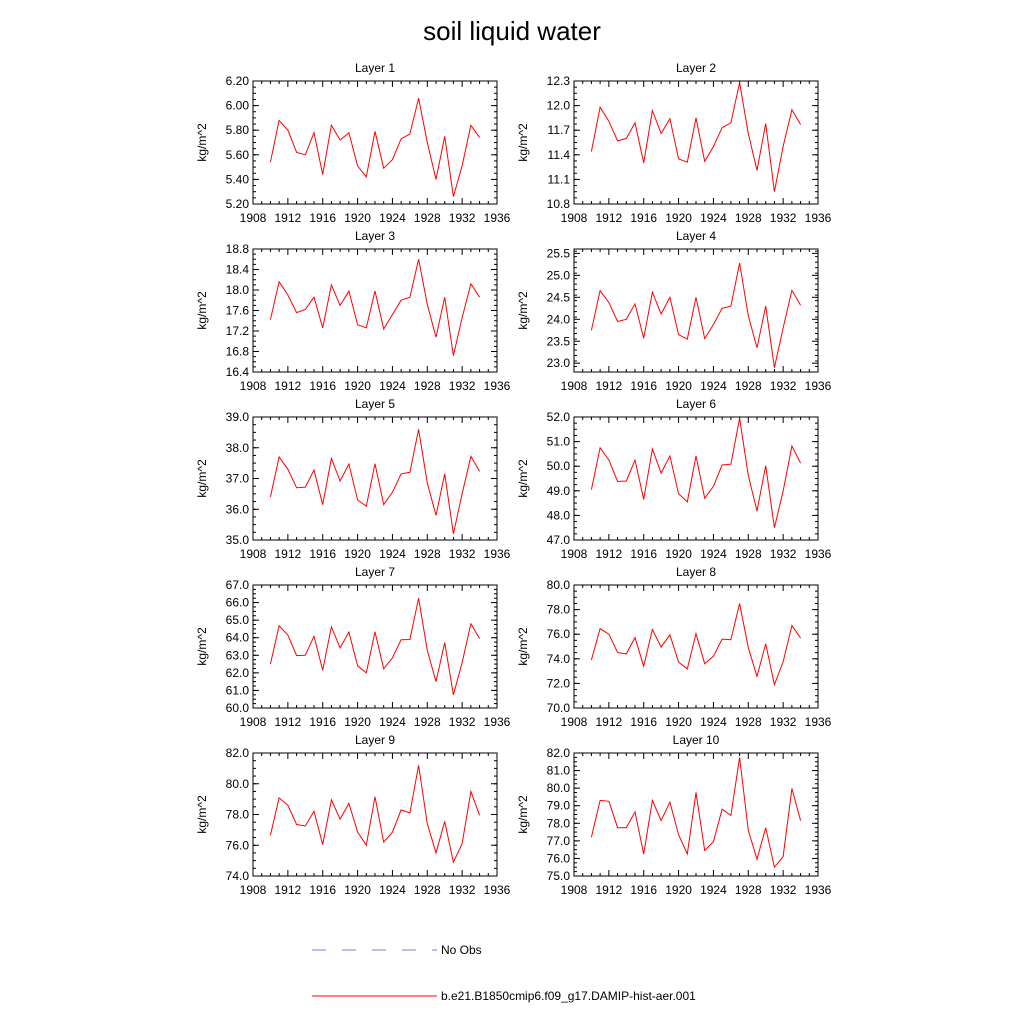 The height and width of the screenshot is (1024, 1024). I want to click on panel-title: Layer 3, so click(375, 236).